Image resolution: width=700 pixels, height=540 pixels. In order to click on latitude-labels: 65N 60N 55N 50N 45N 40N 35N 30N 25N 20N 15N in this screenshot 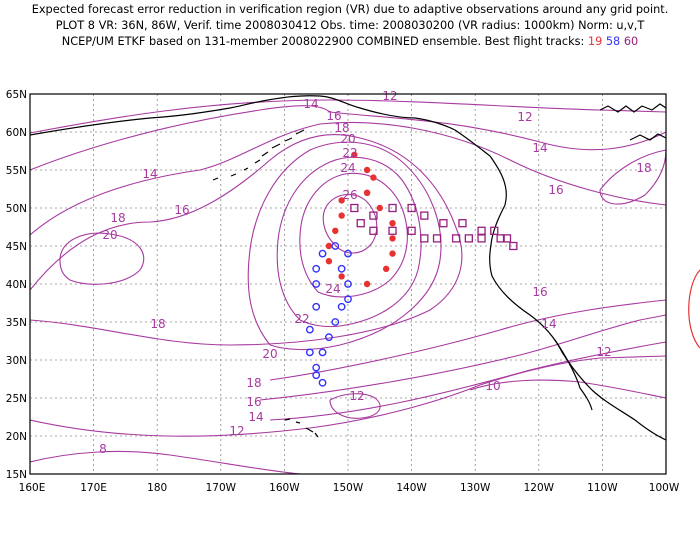, I will do `click(16, 285)`.